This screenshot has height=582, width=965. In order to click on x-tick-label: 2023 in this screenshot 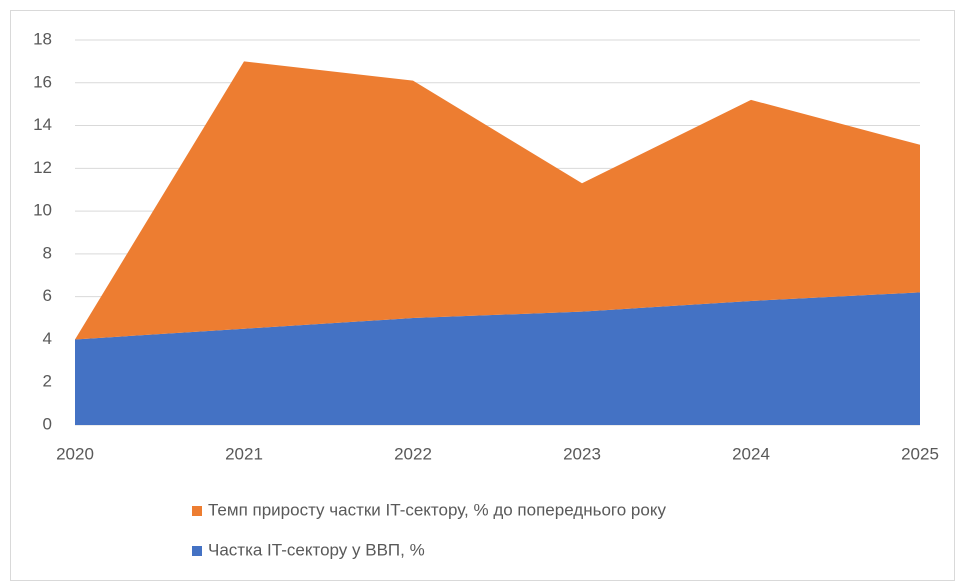, I will do `click(582, 453)`.